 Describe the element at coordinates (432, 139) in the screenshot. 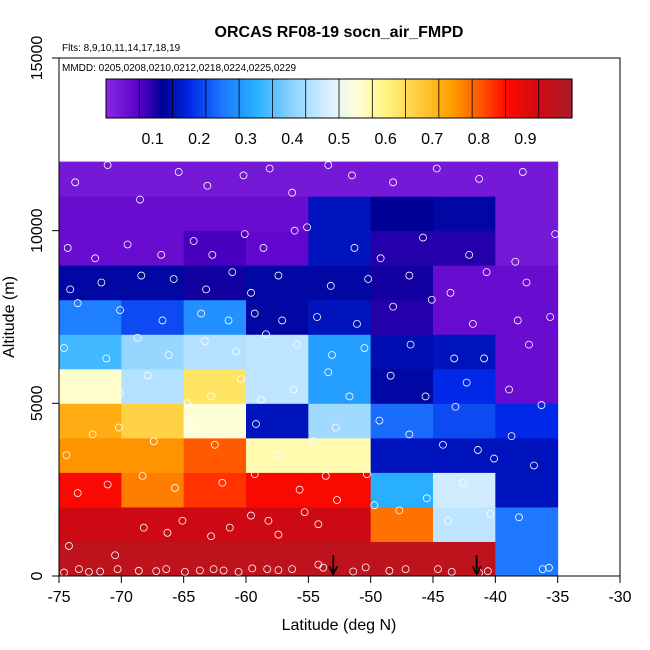

I see `colorbar-tick-label: 0.7` at that location.